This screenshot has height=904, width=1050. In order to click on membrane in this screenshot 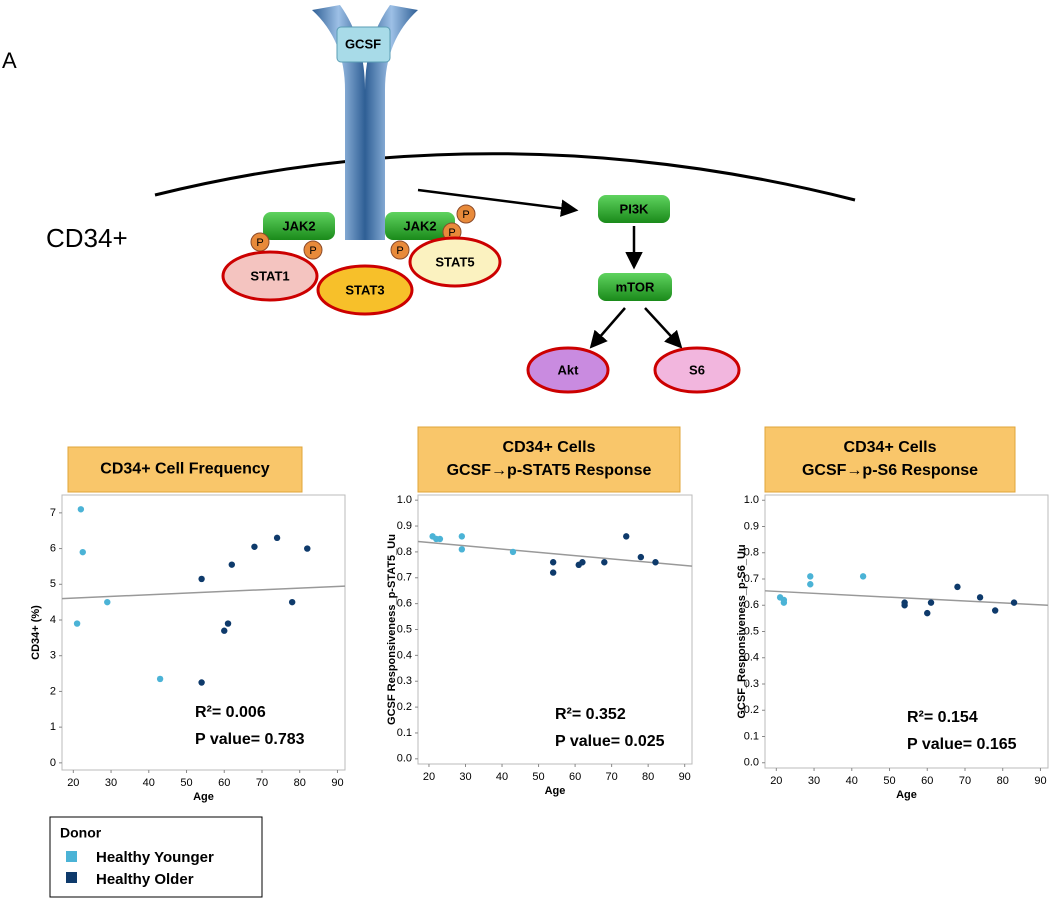, I will do `click(505, 177)`.